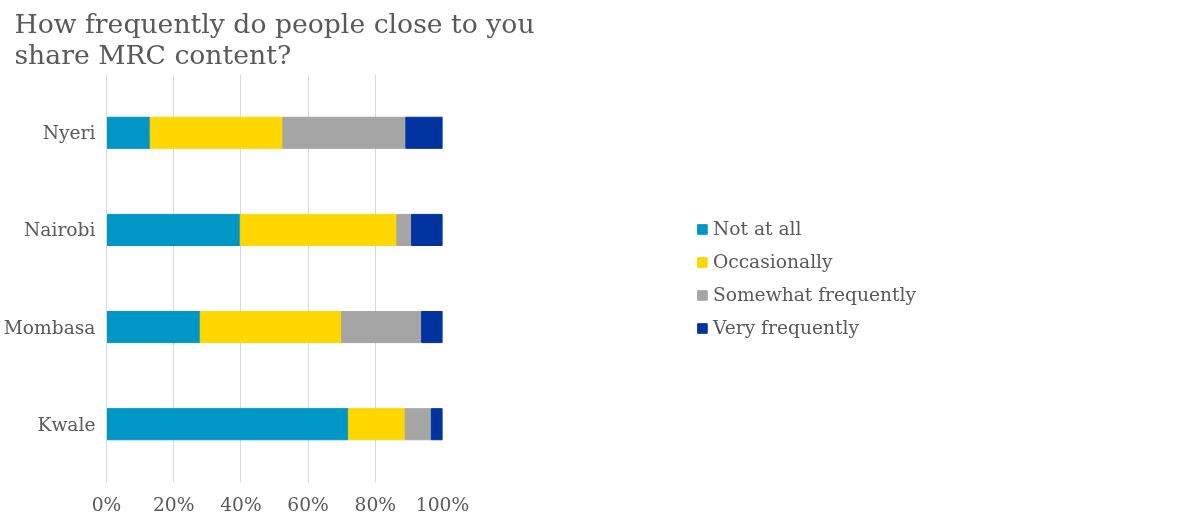 Image resolution: width=1180 pixels, height=527 pixels. Describe the element at coordinates (60, 230) in the screenshot. I see `y-tick-label: Nairobi` at that location.